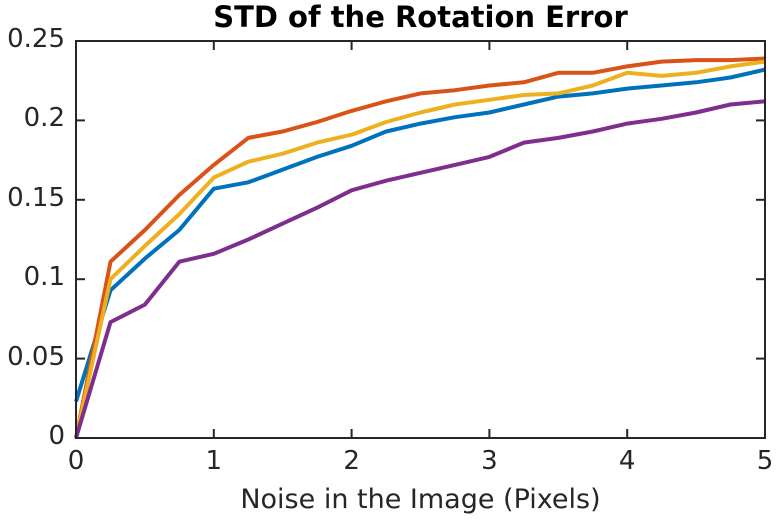 This screenshot has width=777, height=525. Describe the element at coordinates (420, 17) in the screenshot. I see `chart-title: STD of the Rotation Error` at that location.